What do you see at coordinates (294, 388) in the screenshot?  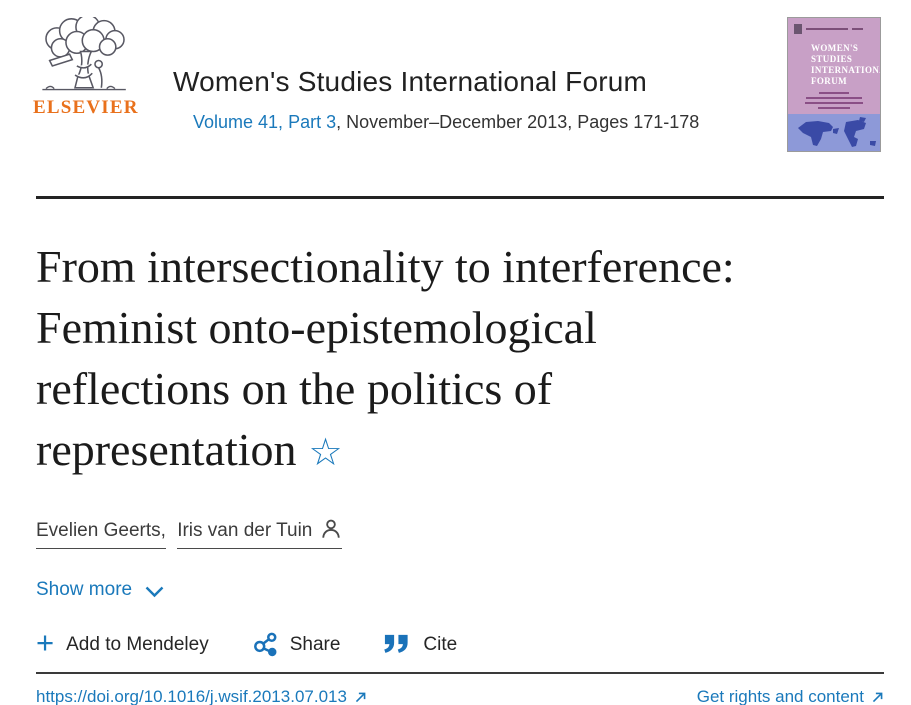 I see `article-title-line: reflections on the politics of` at bounding box center [294, 388].